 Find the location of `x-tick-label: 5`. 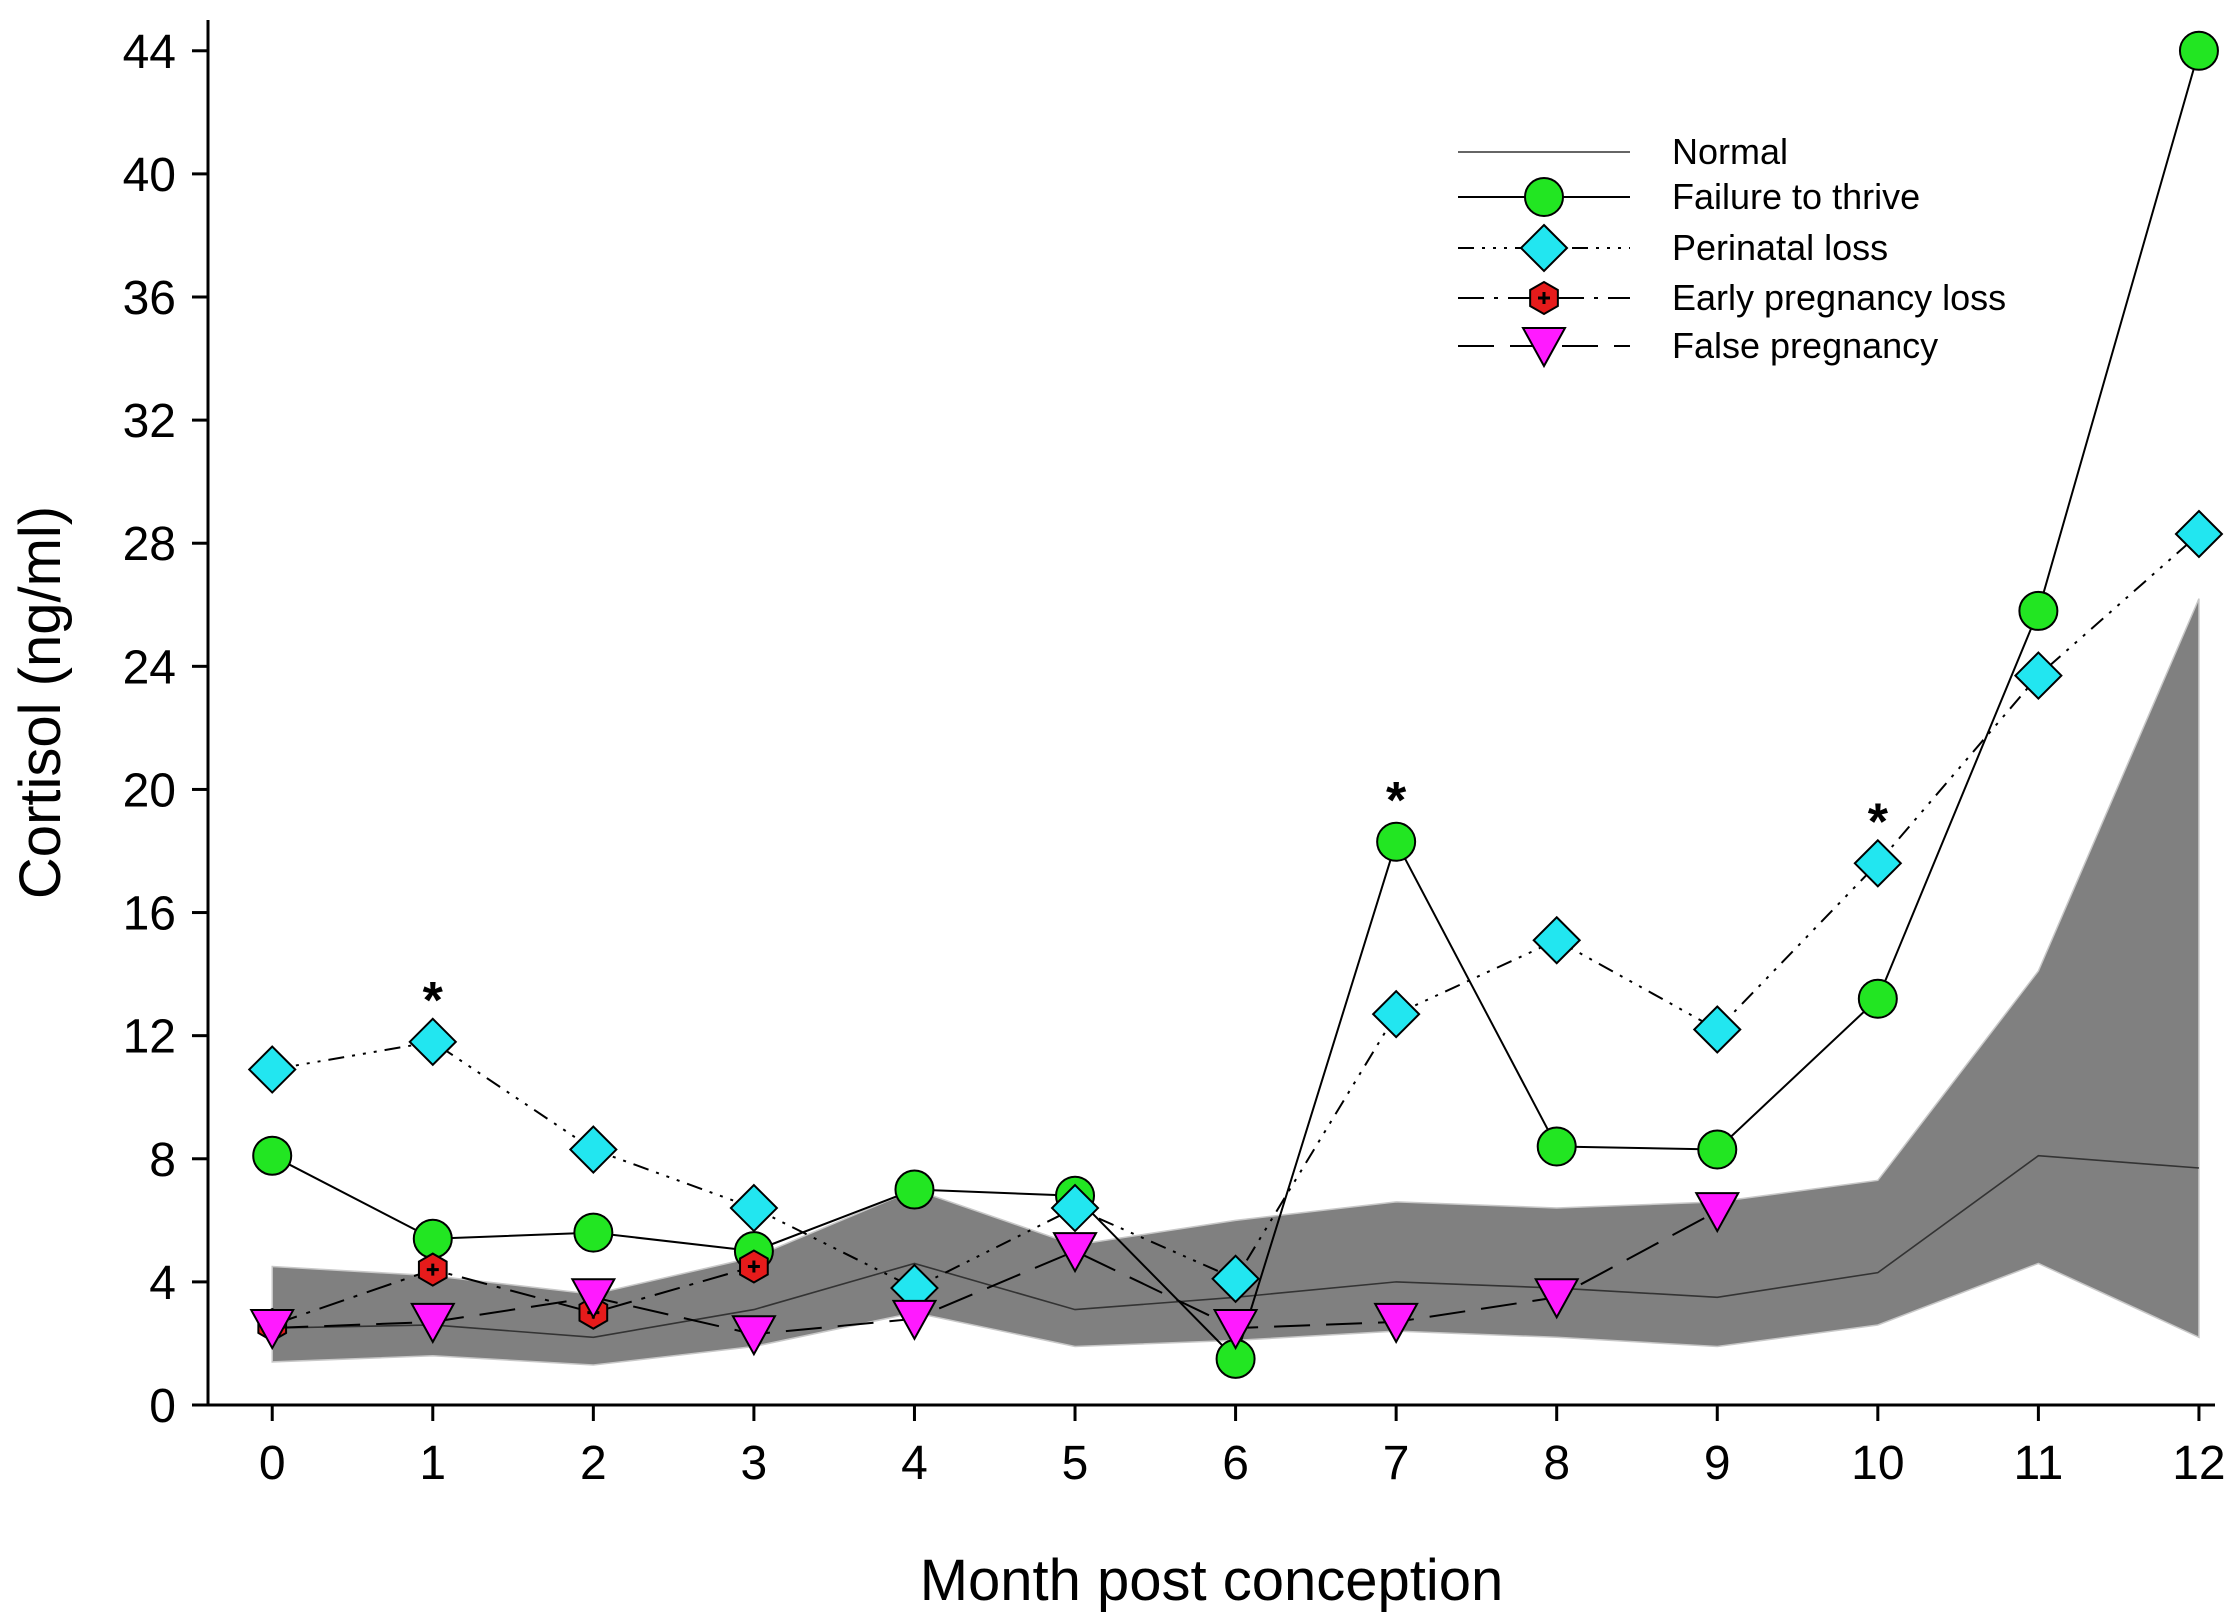

x-tick-label: 5 is located at coordinates (1075, 1463).